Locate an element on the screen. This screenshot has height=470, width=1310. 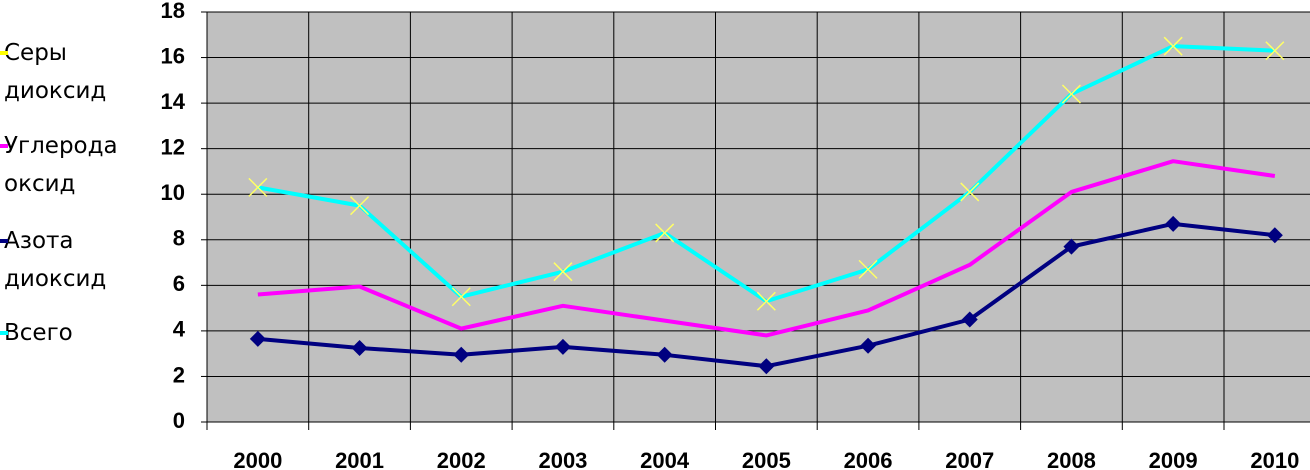
x-tick-label: 2010 is located at coordinates (1274, 459).